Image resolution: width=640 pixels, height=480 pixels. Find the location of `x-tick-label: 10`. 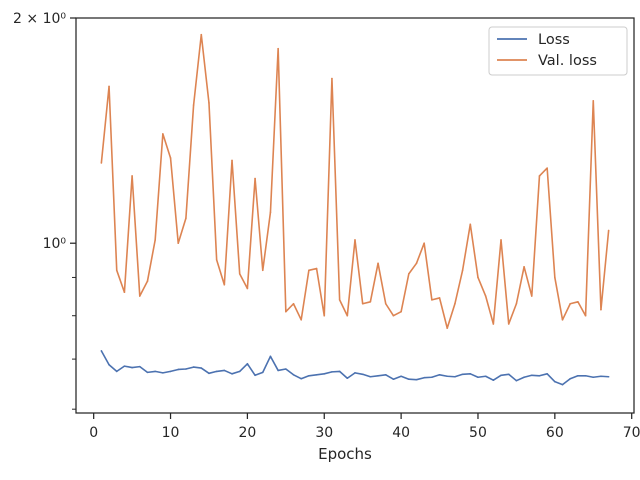

x-tick-label: 10 is located at coordinates (171, 433).